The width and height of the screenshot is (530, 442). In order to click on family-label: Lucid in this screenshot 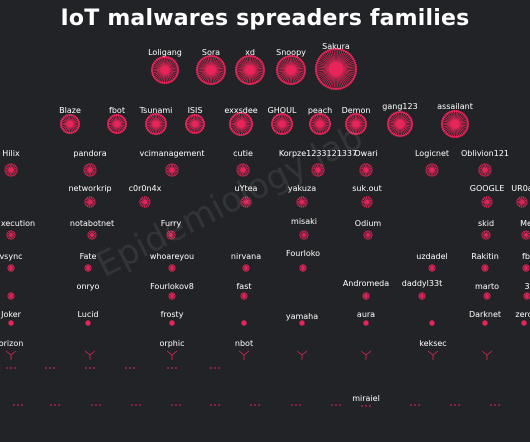, I will do `click(88, 314)`.